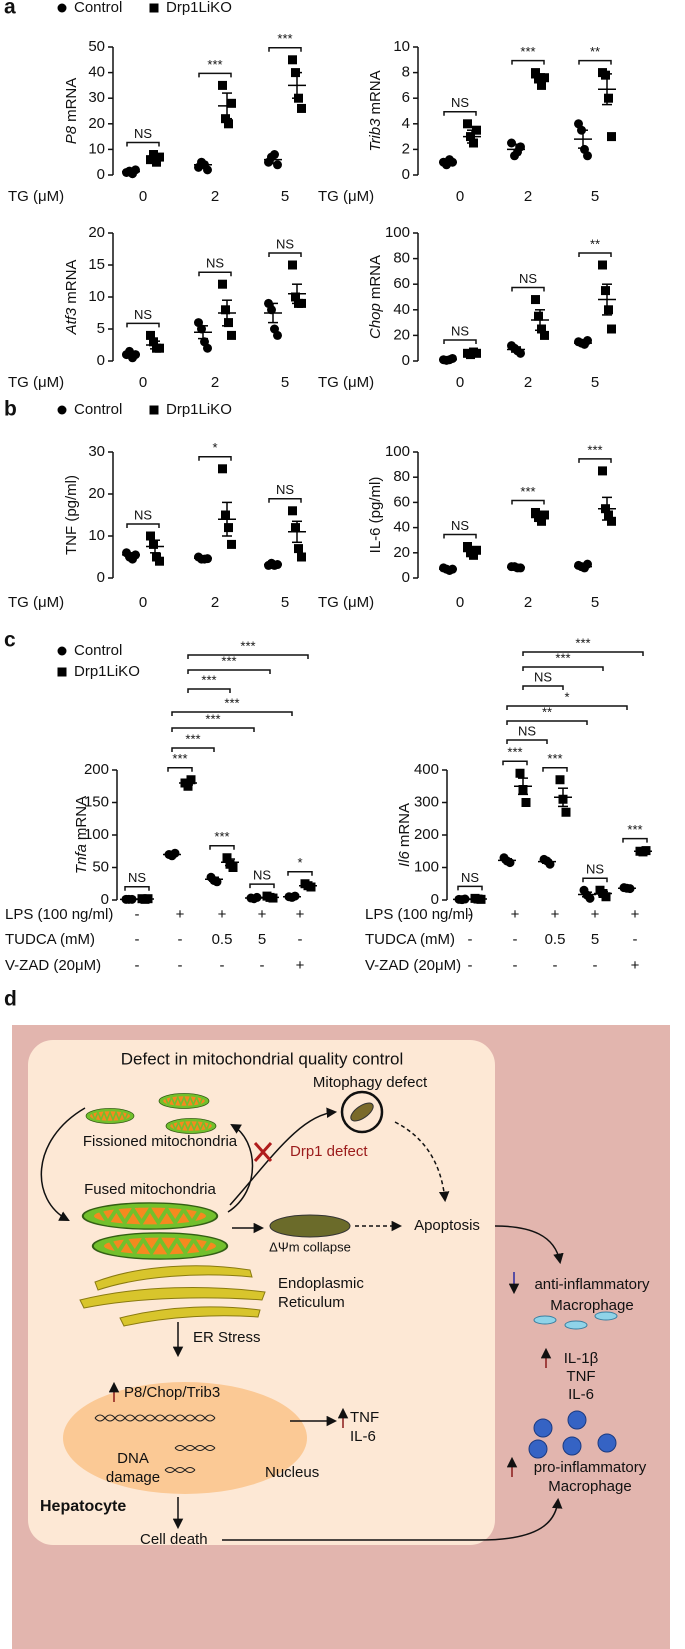  Describe the element at coordinates (592, 1284) in the screenshot. I see `label: anti-inflammatory` at that location.